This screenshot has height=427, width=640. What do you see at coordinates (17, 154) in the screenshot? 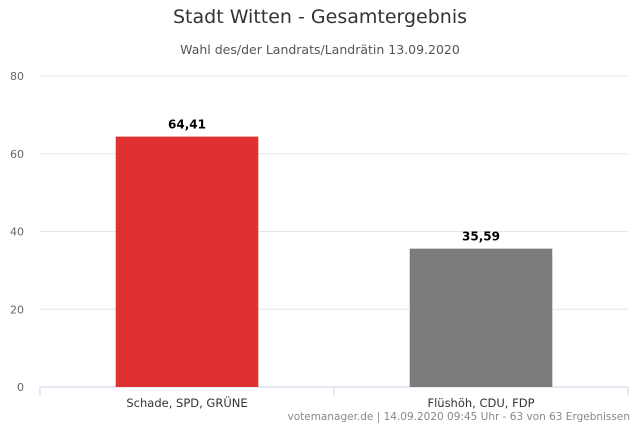
I see `y-tick-label: 60` at bounding box center [17, 154].